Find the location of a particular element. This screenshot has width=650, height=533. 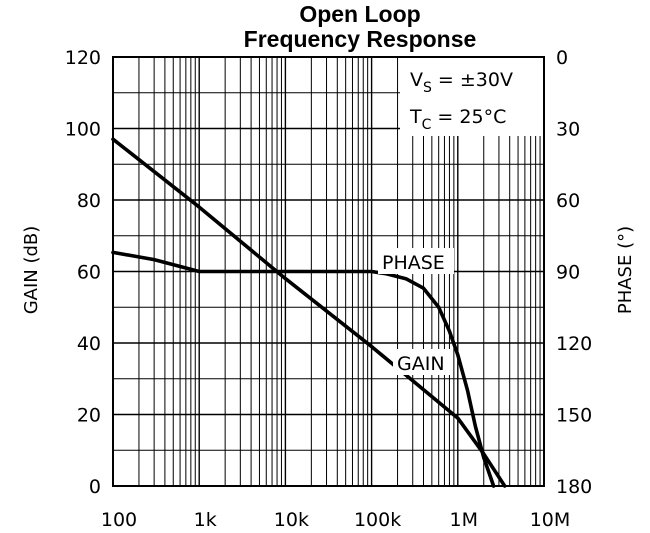

y2-axis-label: PHASE (°) is located at coordinates (625, 270).